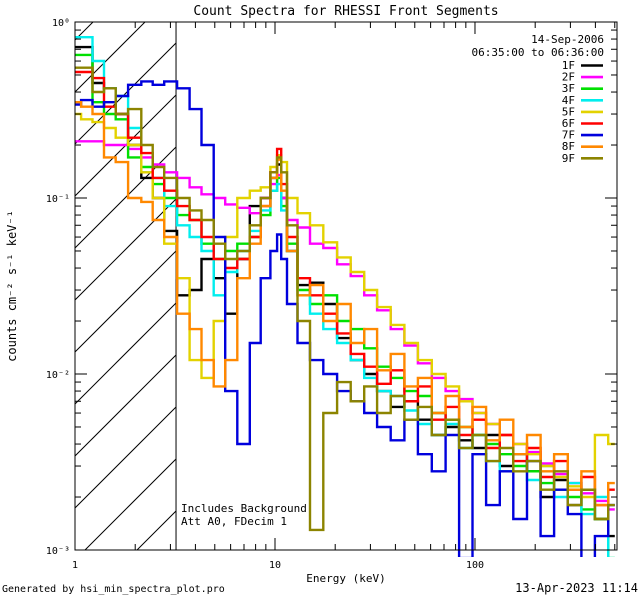 The image size is (640, 600). I want to click on x-tick-label: 100, so click(475, 565).